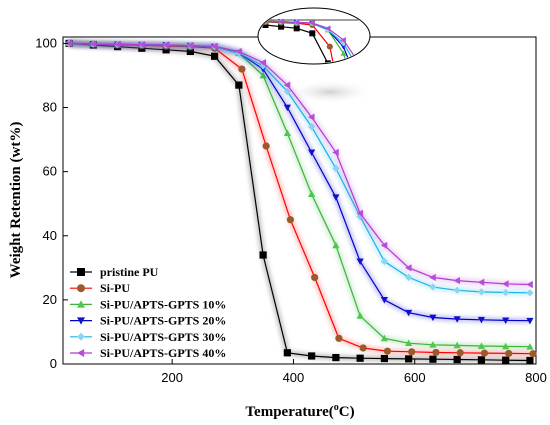 This screenshot has width=550, height=425. I want to click on x-tick-label: 600, so click(415, 377).